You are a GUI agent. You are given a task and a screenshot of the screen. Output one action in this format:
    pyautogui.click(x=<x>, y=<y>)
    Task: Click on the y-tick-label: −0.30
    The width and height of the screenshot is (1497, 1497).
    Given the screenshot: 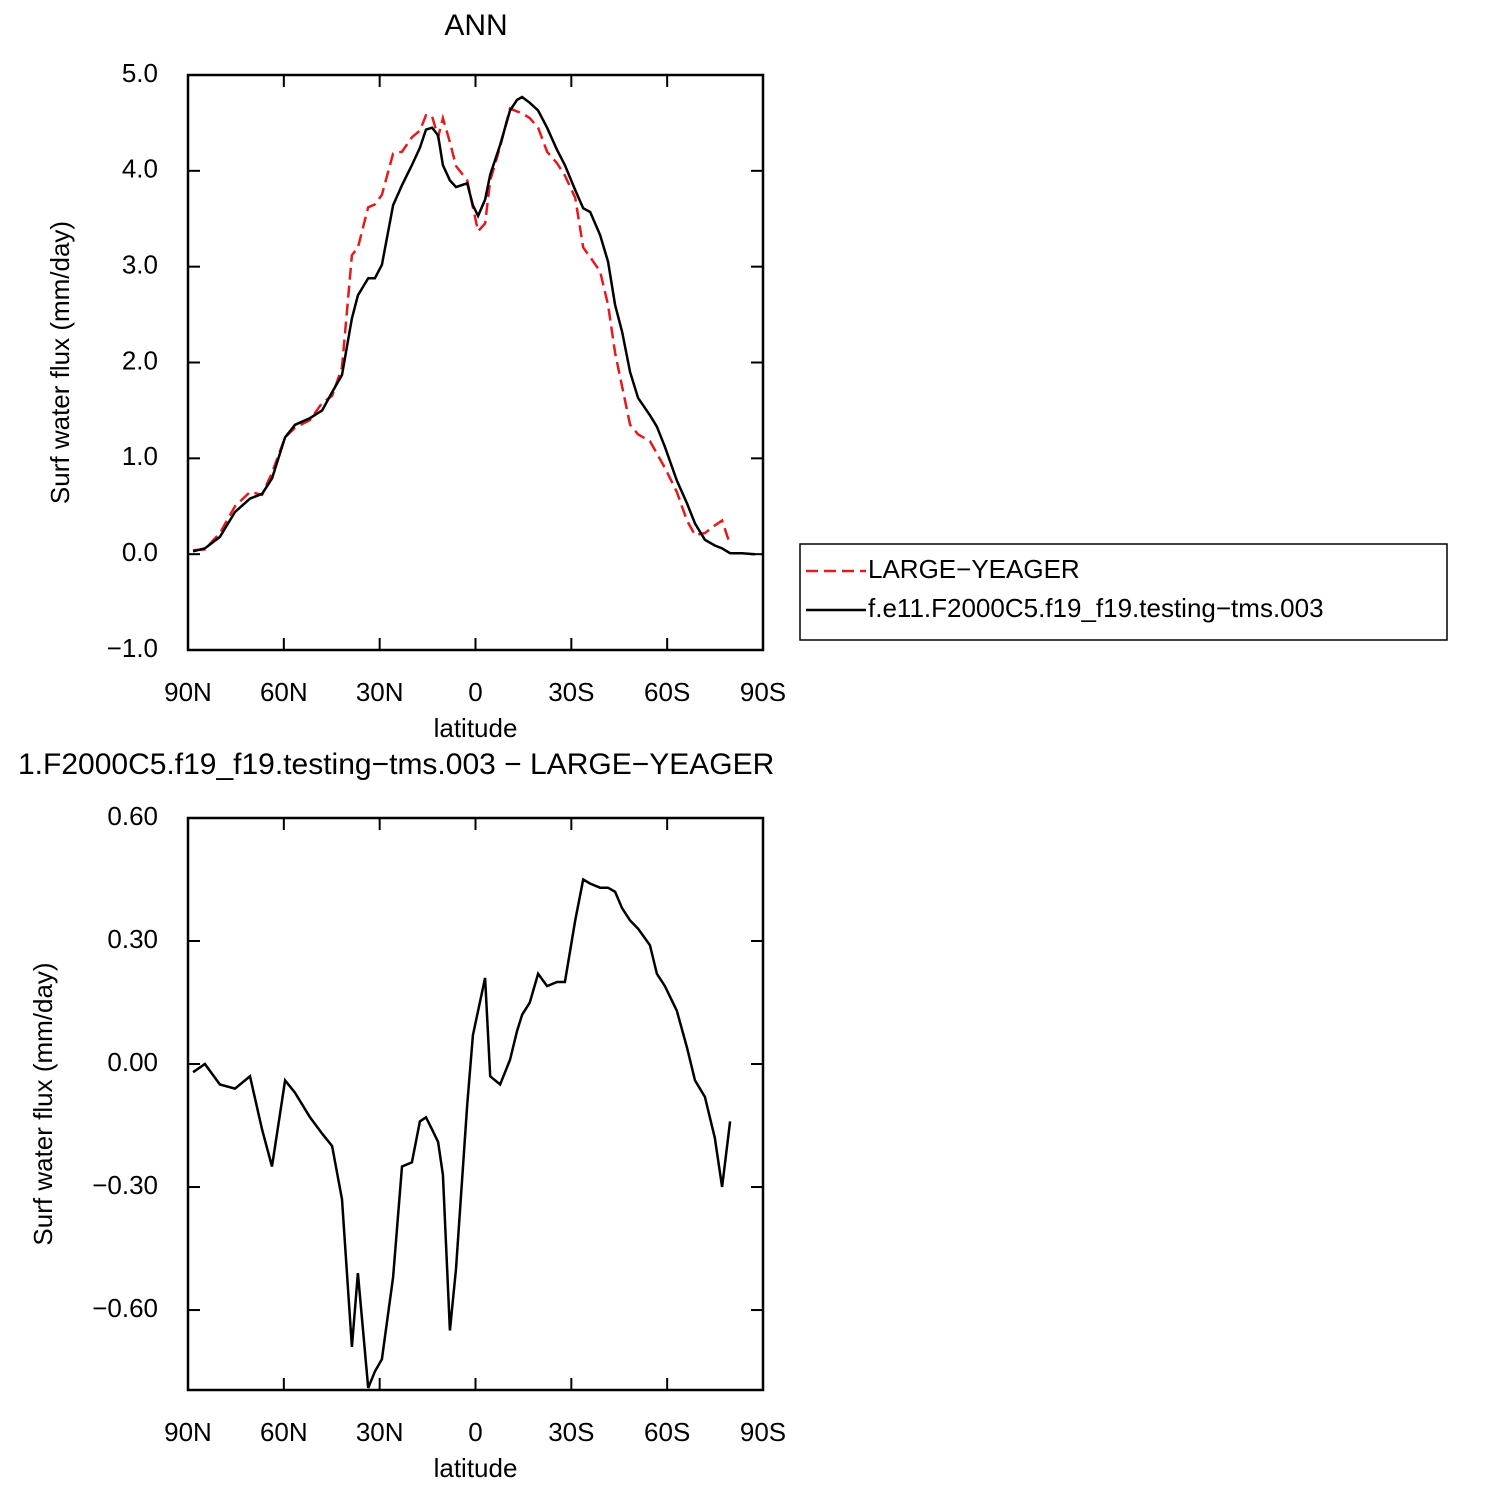 What is the action you would take?
    pyautogui.click(x=125, y=1185)
    